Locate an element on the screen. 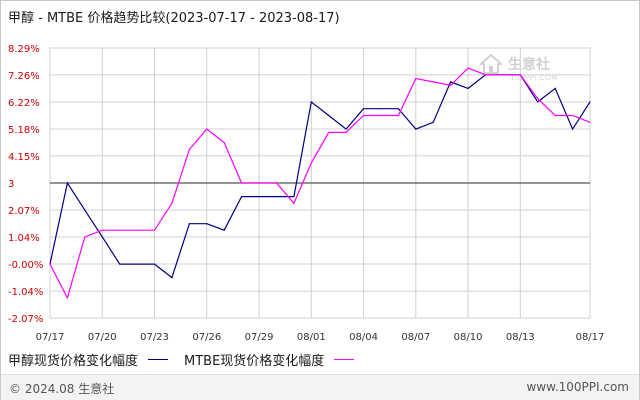  y-tick-label: 8.29% is located at coordinates (24, 49).